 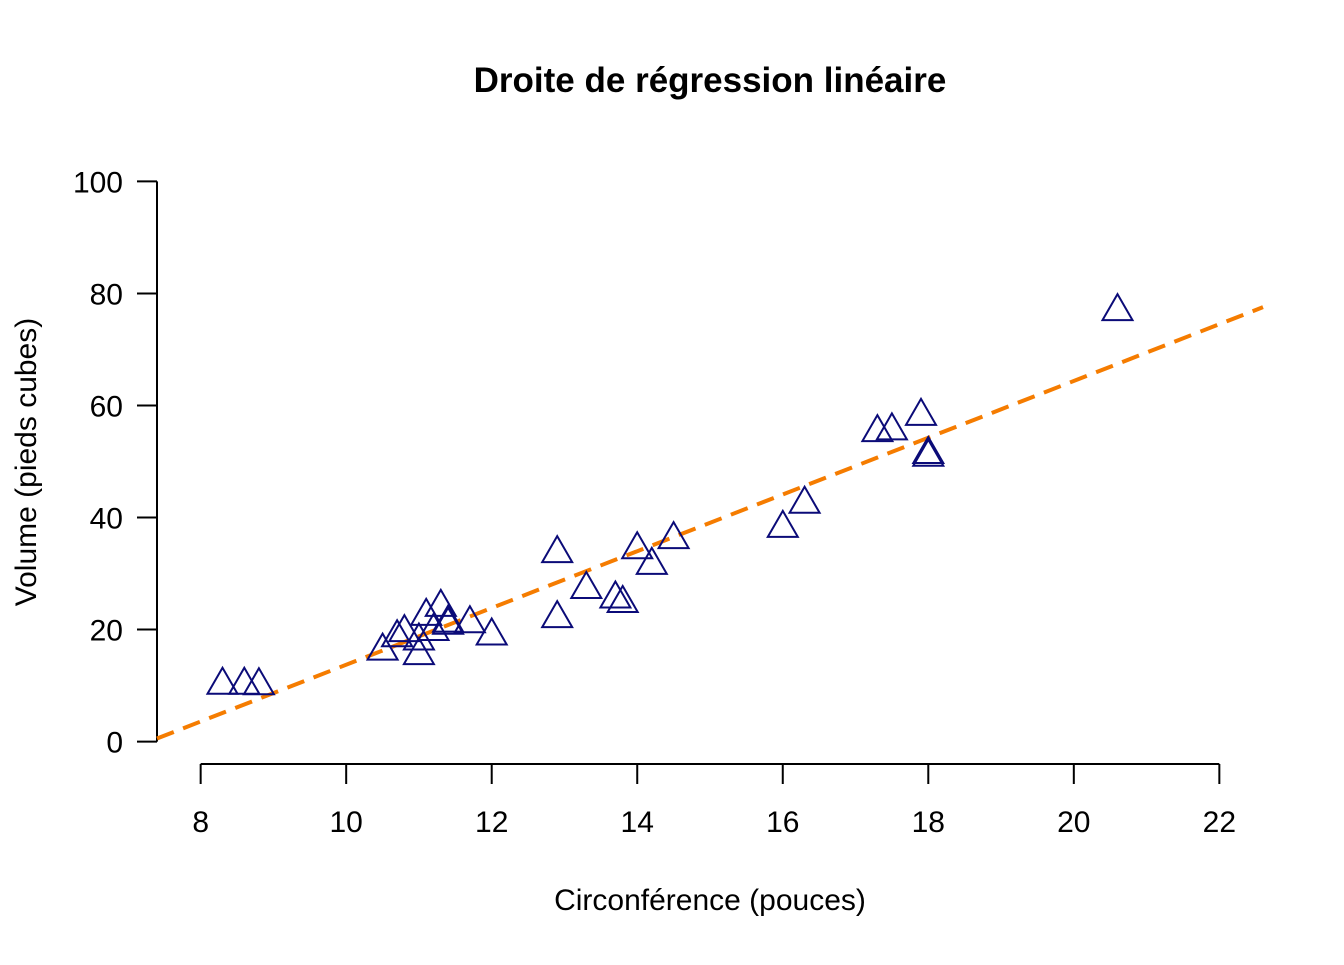 I want to click on y-tick-label: 80, so click(x=106, y=294).